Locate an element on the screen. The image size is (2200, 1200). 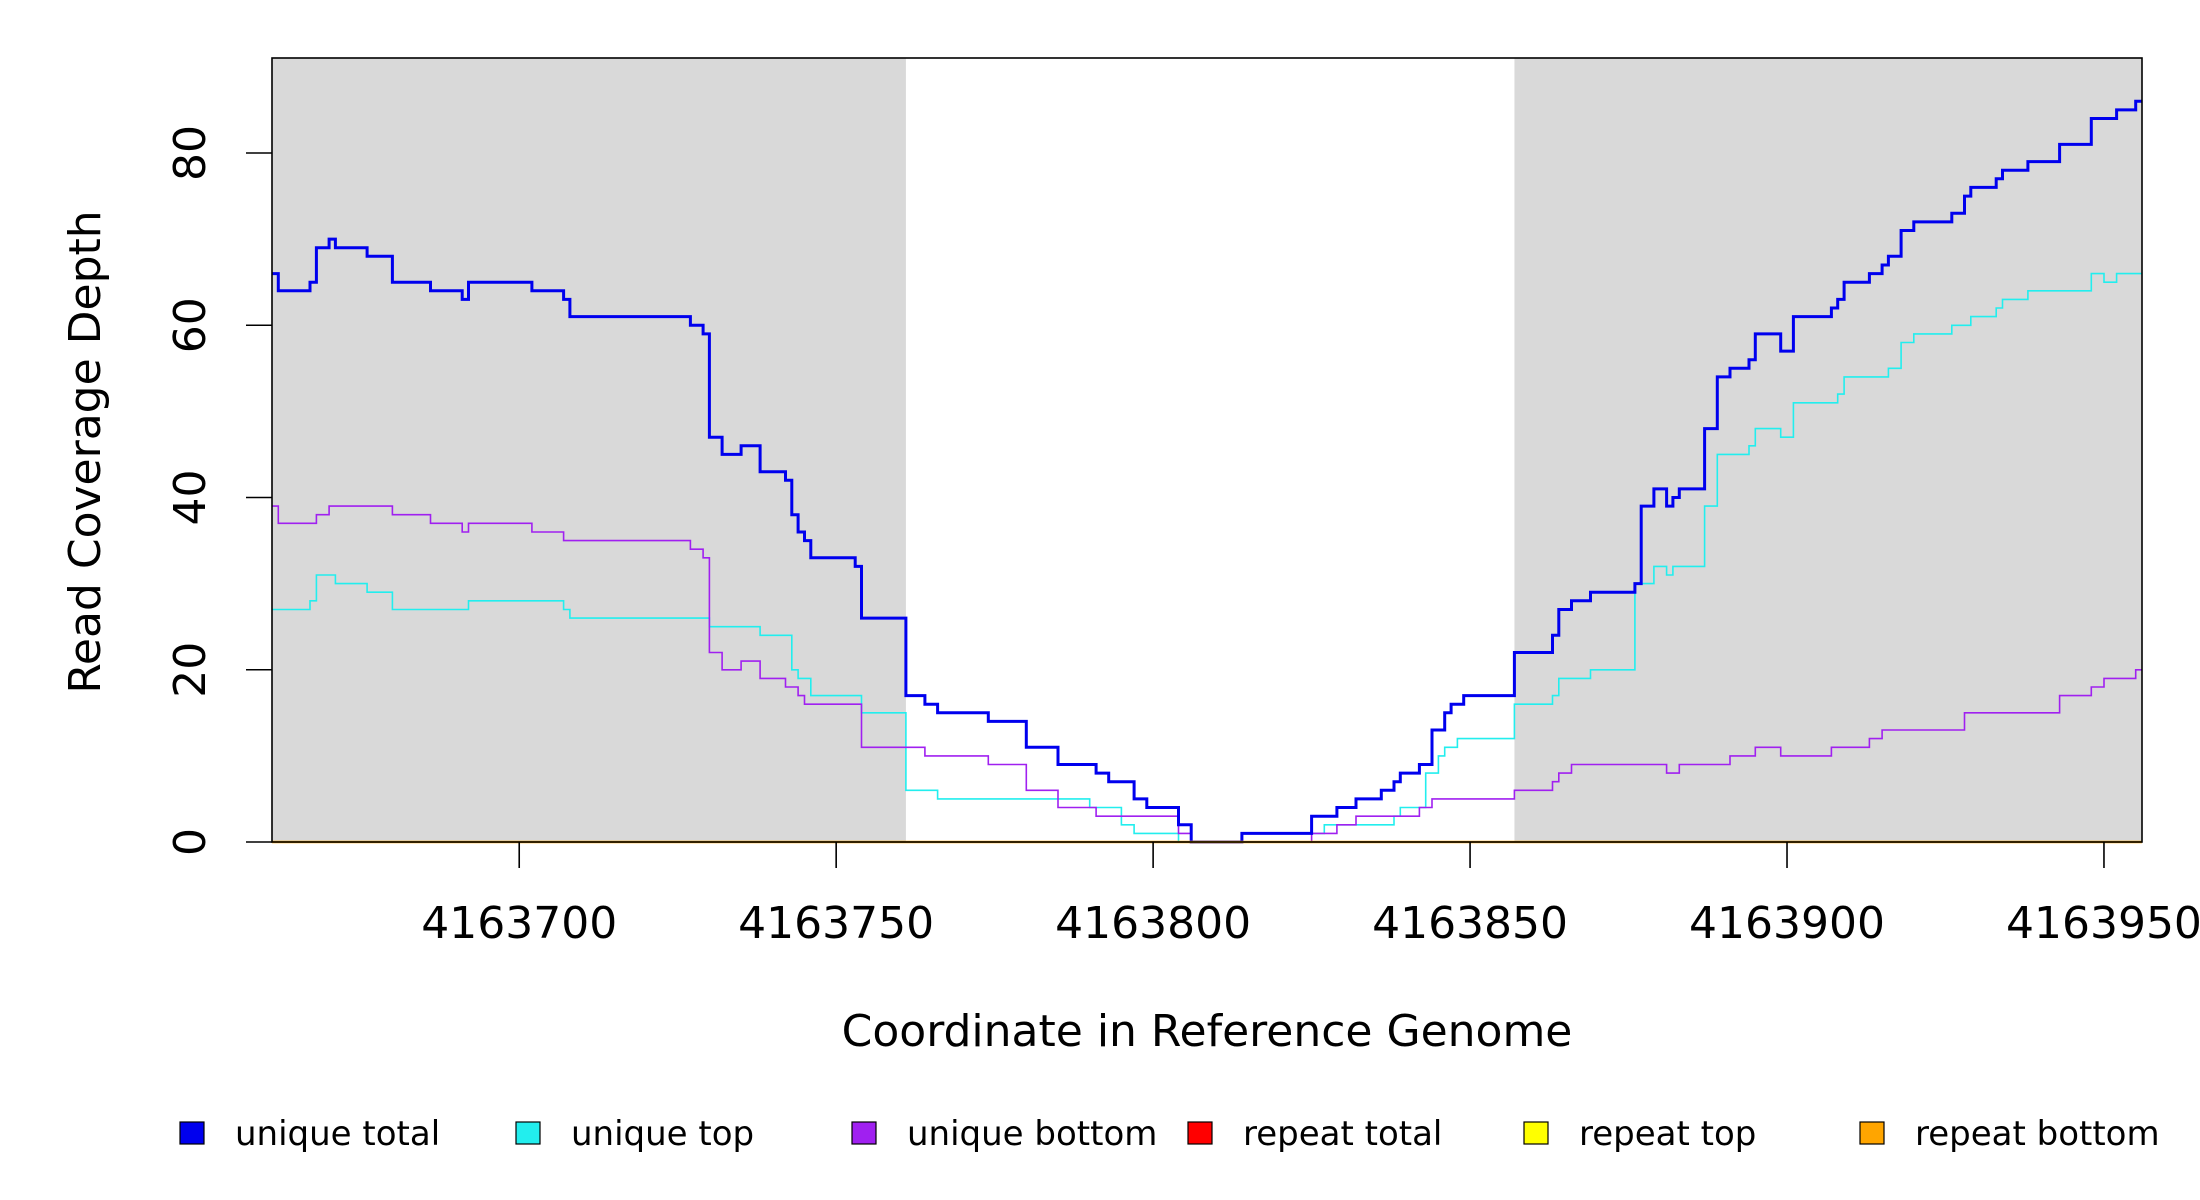
legend-label: unique bottom is located at coordinates (1032, 1134).